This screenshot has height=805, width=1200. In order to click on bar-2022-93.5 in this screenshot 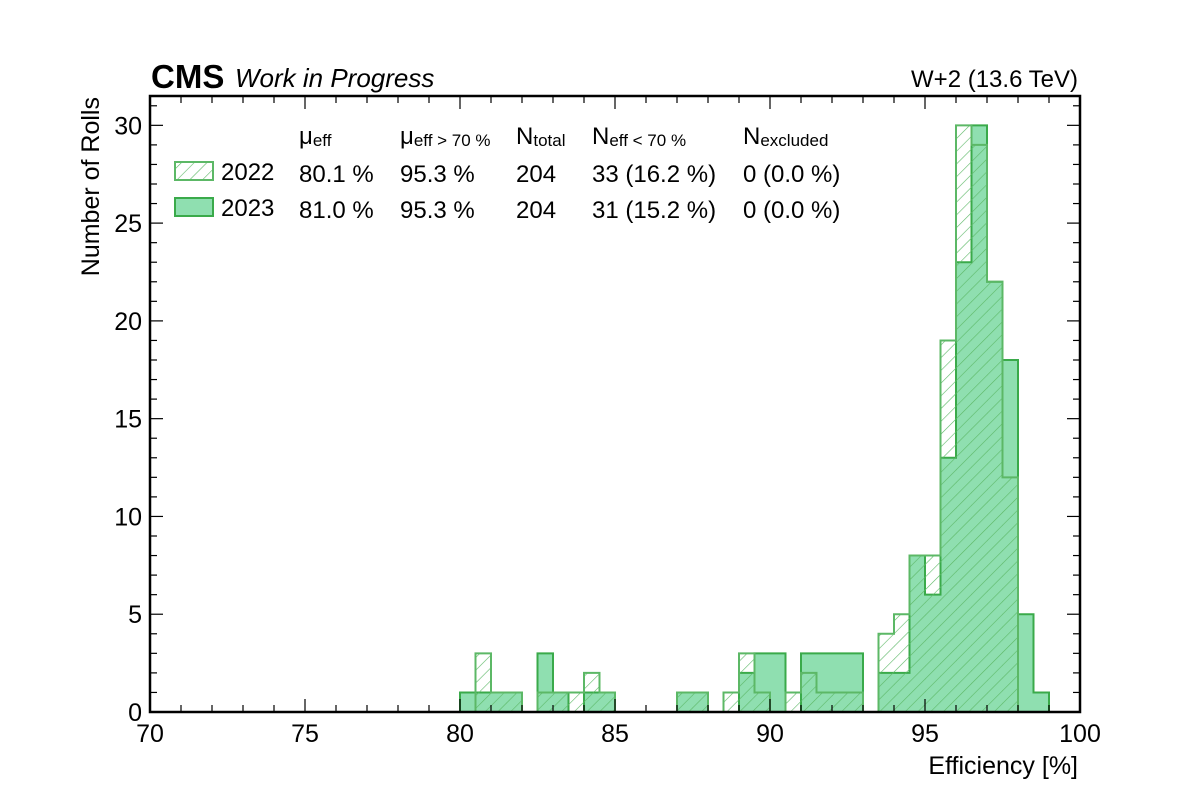, I will do `click(886, 672)`.